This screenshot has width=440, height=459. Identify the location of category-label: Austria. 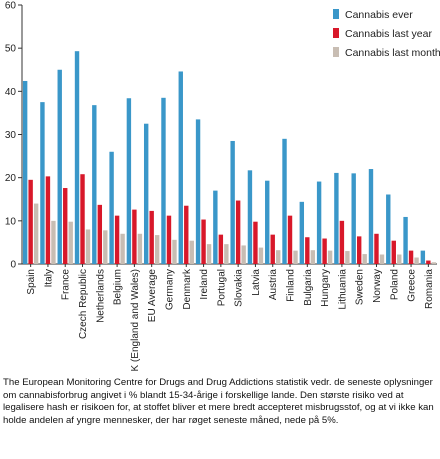
(273, 285).